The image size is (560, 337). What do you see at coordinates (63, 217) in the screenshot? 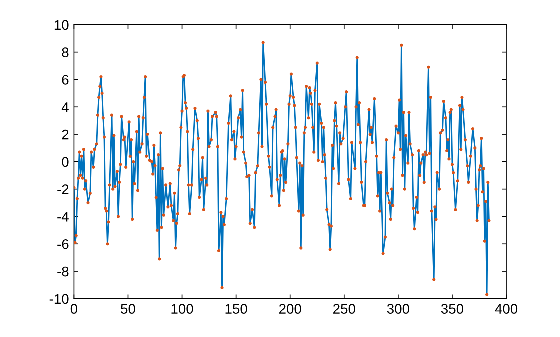
I see `y-tick-label: -4` at bounding box center [63, 217].